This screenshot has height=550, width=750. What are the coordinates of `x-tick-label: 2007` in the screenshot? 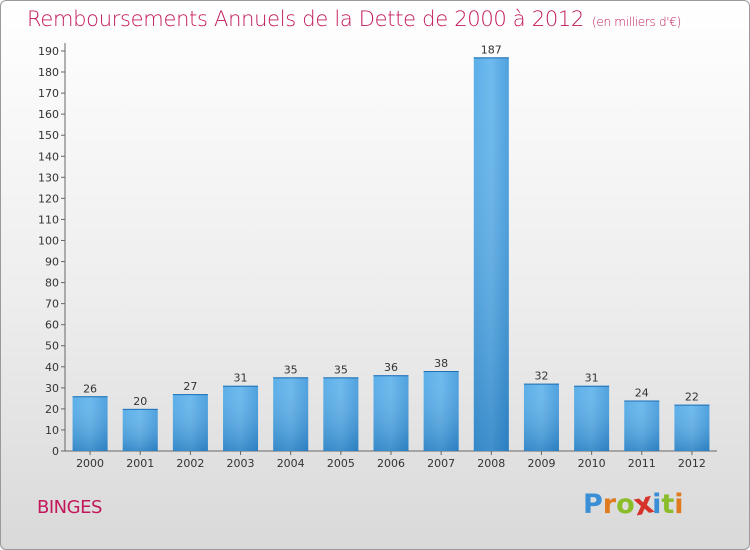 It's located at (441, 463).